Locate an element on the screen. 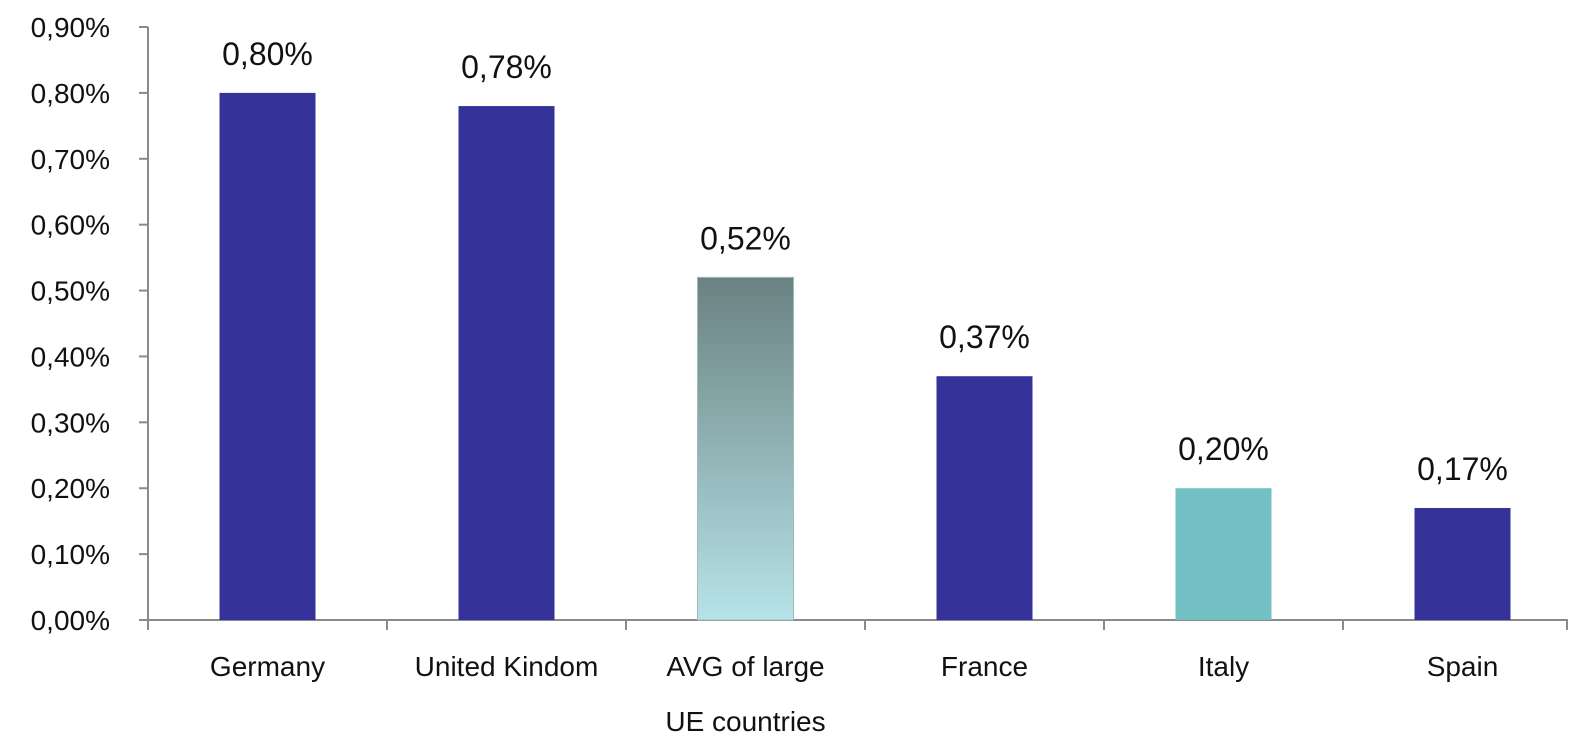 The width and height of the screenshot is (1569, 736). bar-value-label: 0,78% is located at coordinates (506, 67).